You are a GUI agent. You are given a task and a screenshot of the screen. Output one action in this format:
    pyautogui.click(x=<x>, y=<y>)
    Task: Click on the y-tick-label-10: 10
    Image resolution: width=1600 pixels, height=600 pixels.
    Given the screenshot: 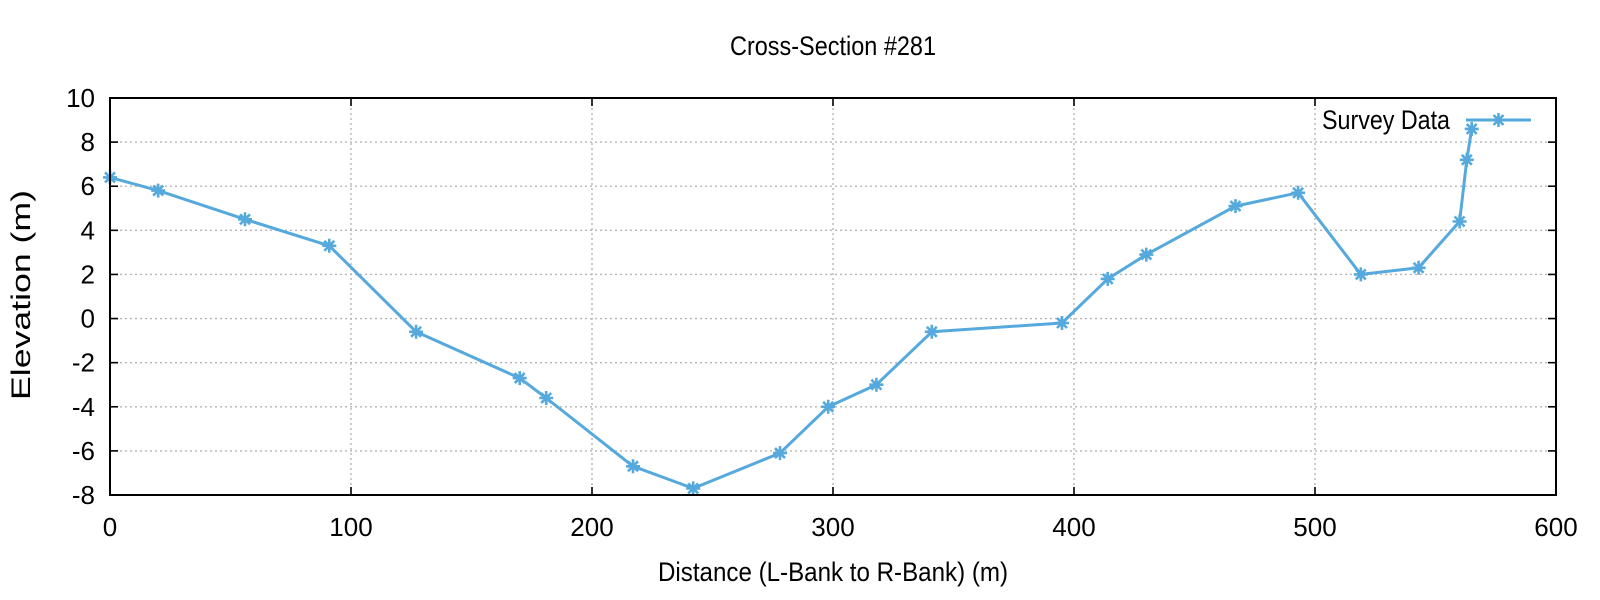 What is the action you would take?
    pyautogui.click(x=80, y=98)
    